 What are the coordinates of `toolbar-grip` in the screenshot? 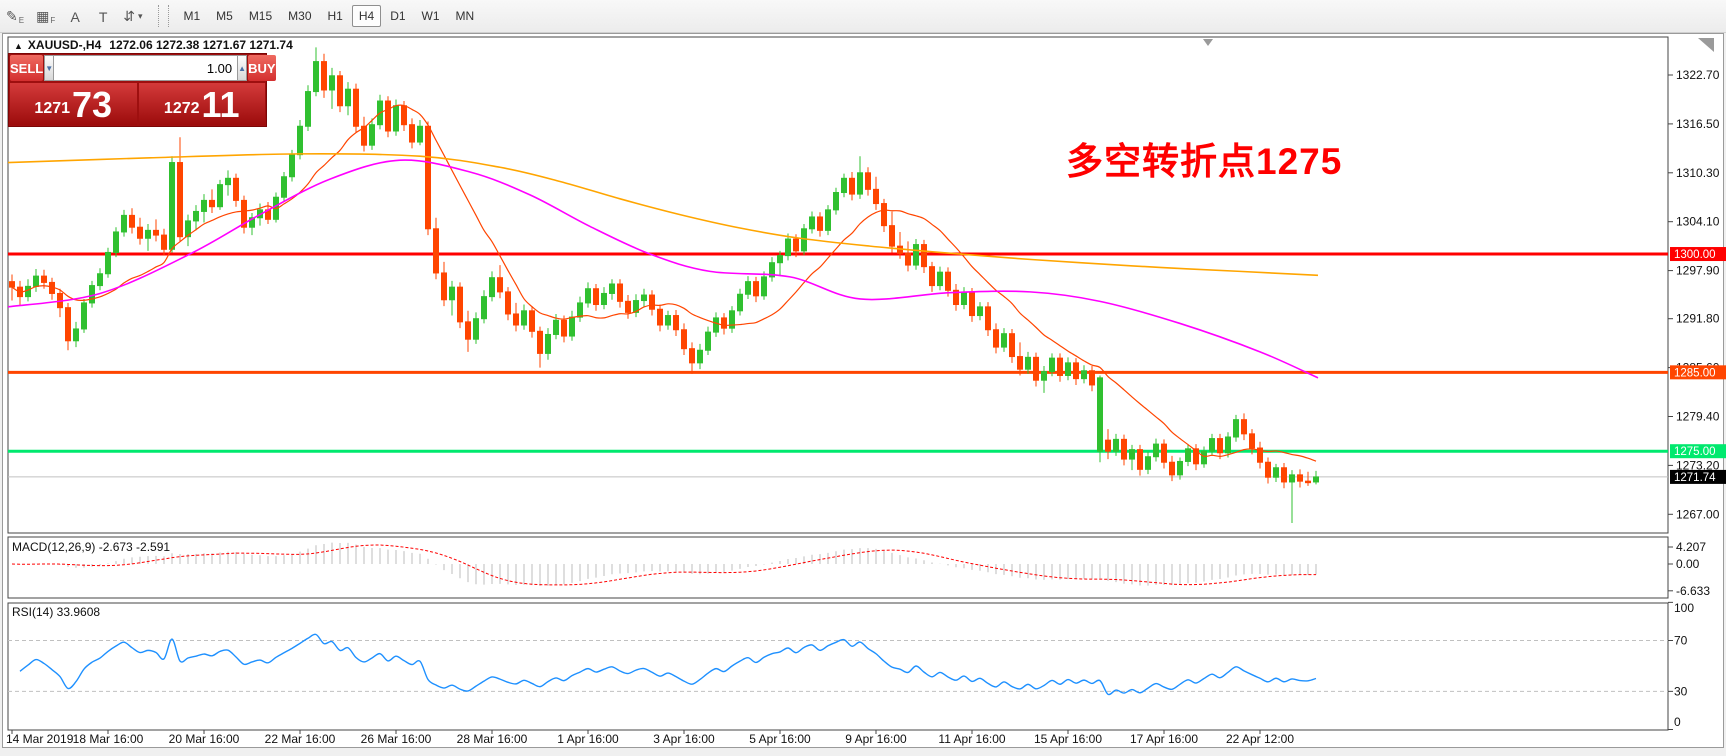 It's located at (164, 16).